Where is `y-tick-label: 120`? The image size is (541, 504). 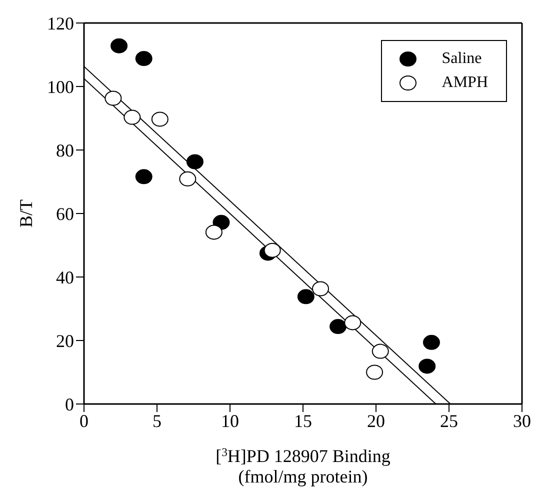 y-tick-label: 120 is located at coordinates (60, 23).